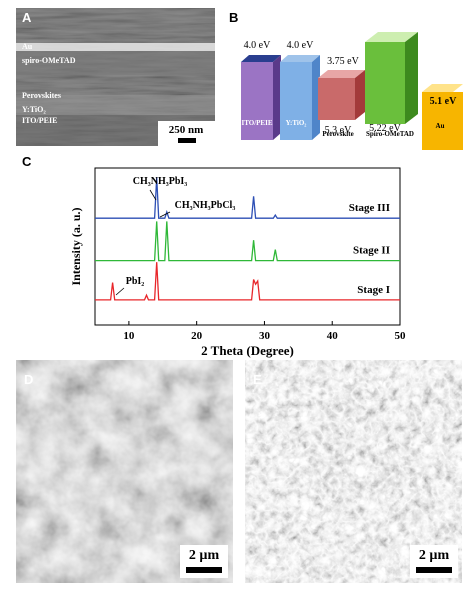 The height and width of the screenshot is (598, 471). What do you see at coordinates (115, 63) in the screenshot?
I see `spiro-layer` at bounding box center [115, 63].